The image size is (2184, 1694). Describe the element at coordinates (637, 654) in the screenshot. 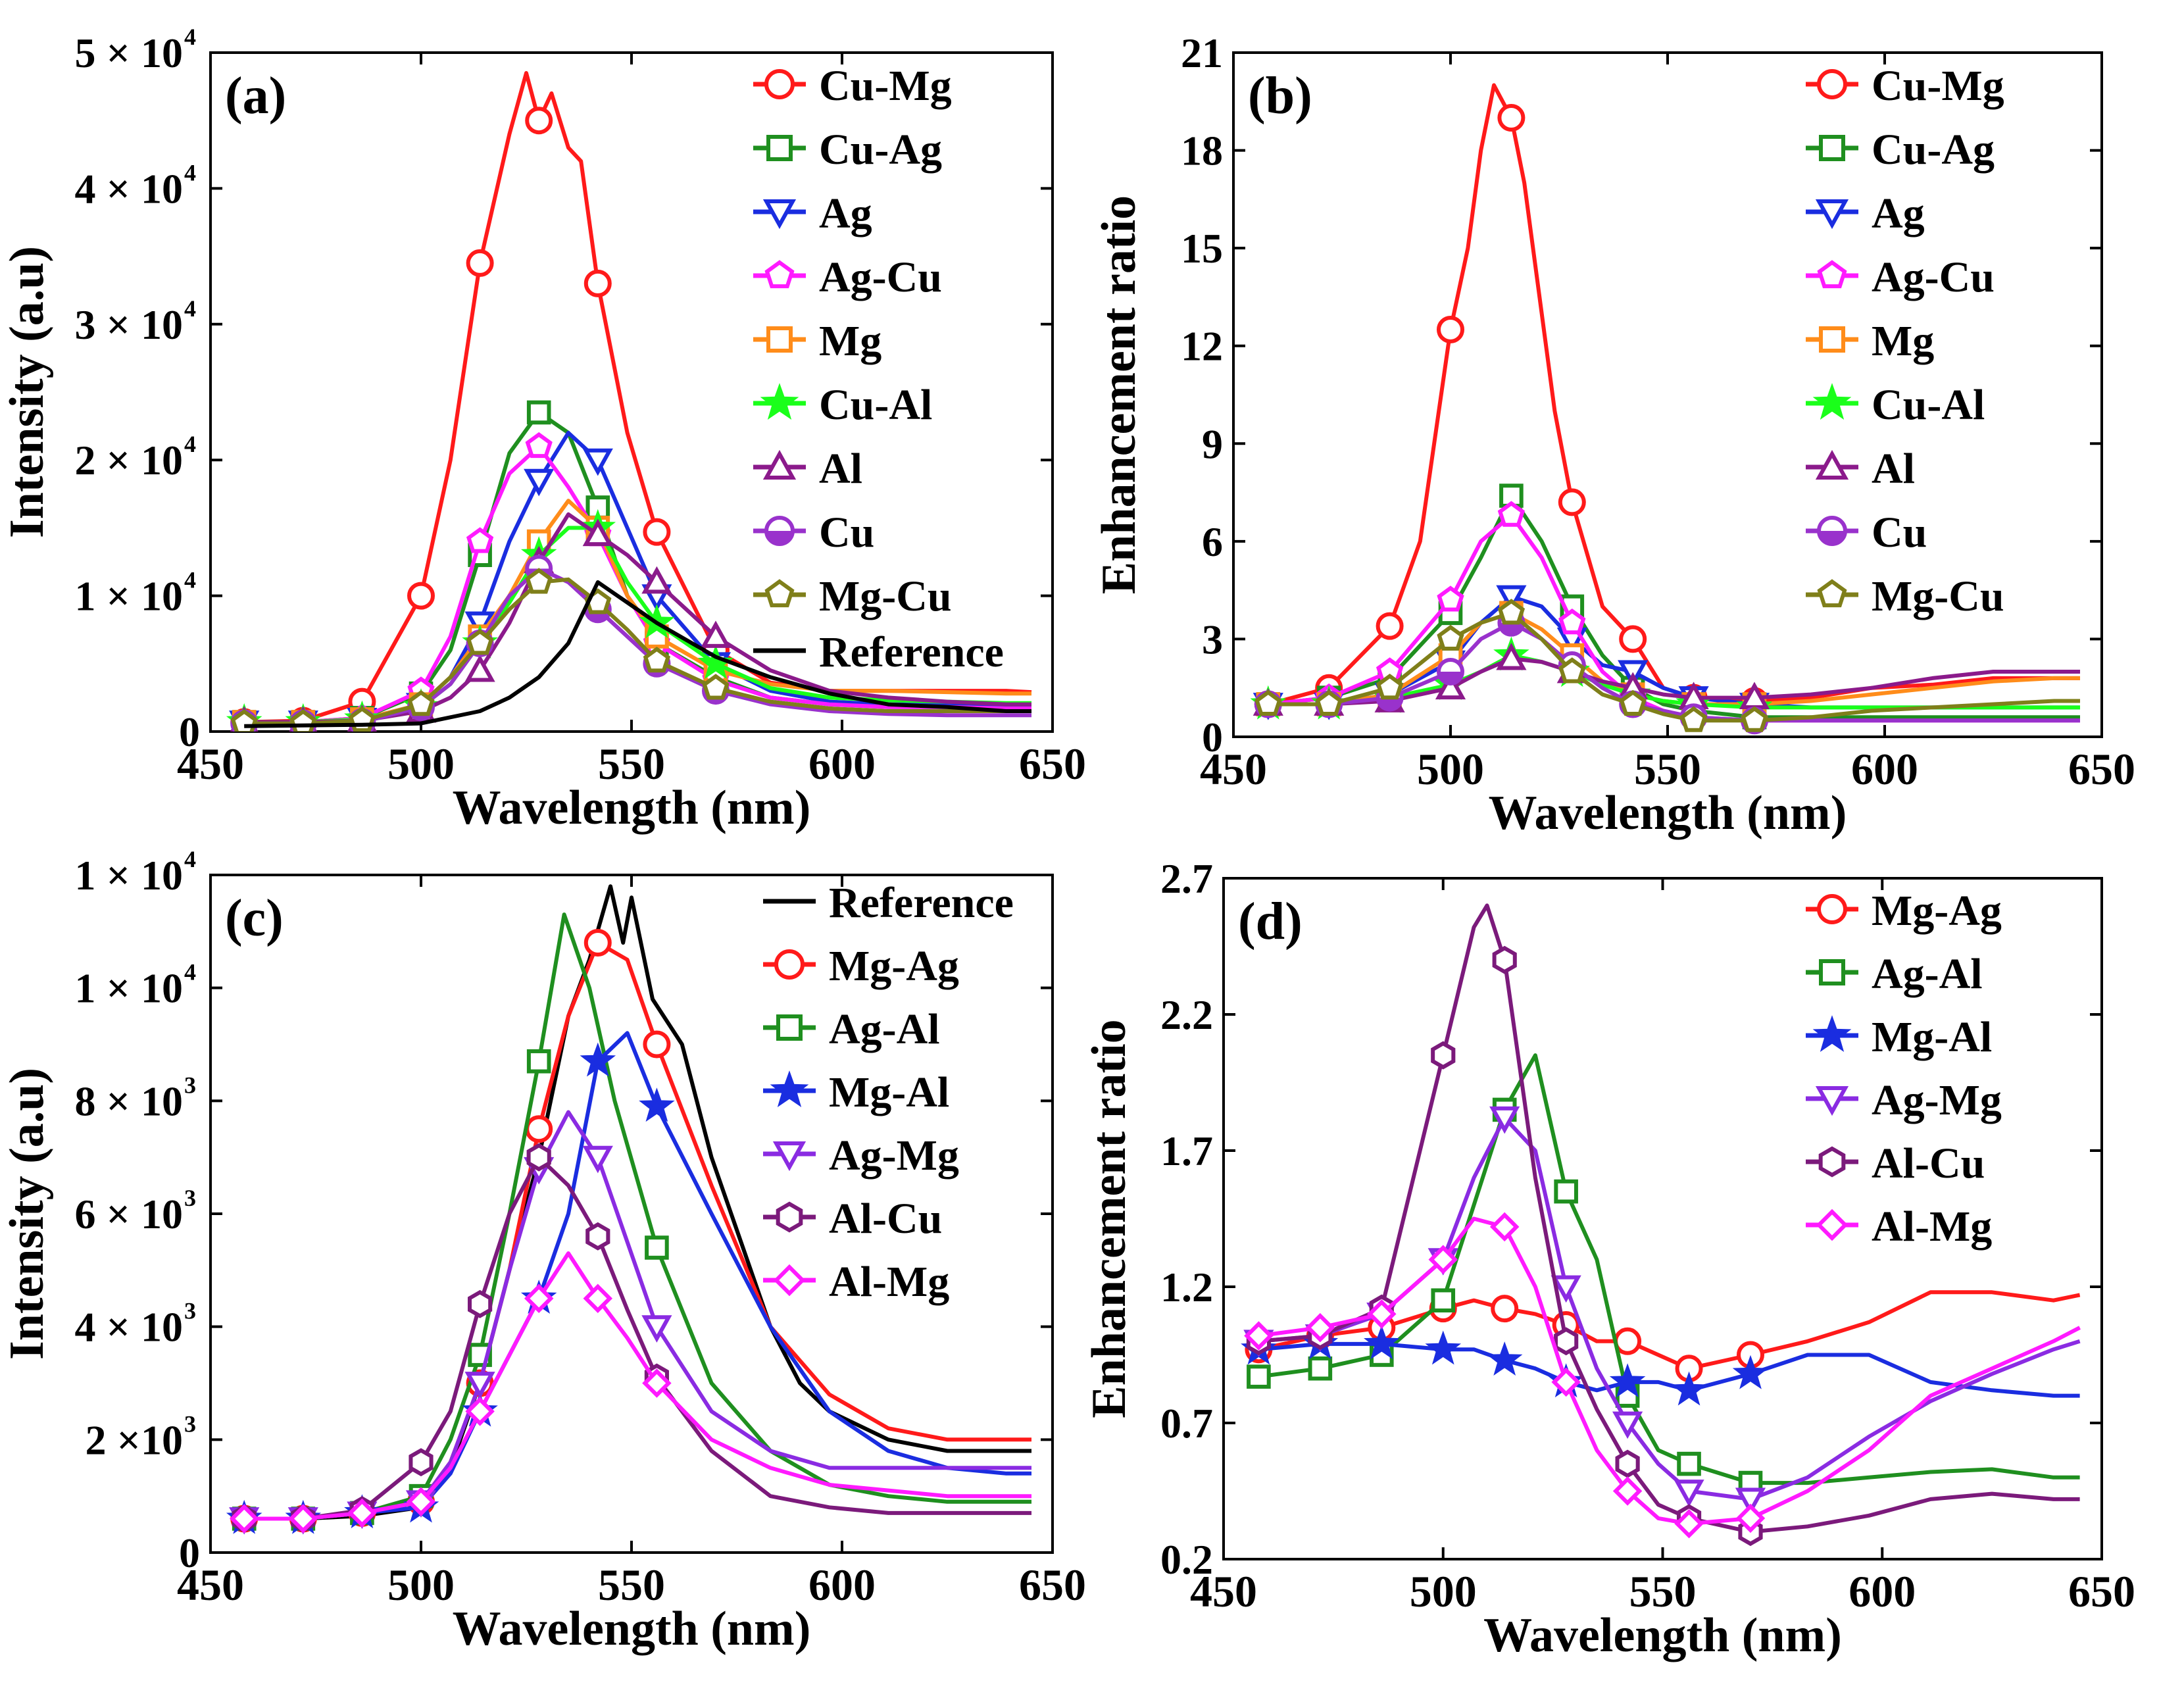

I see `series-line-reference` at that location.